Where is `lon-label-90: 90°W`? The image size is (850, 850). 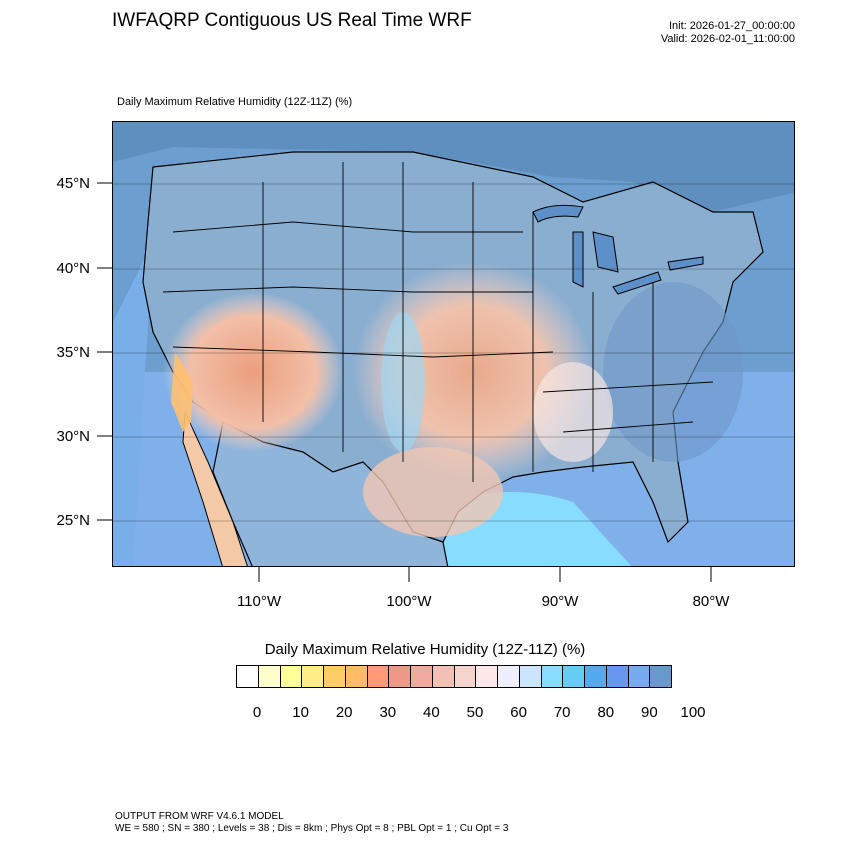
lon-label-90: 90°W is located at coordinates (561, 601).